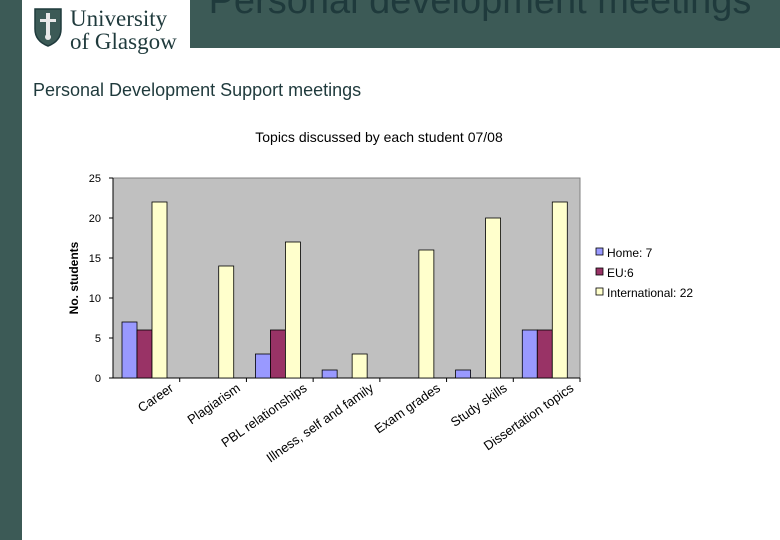 The image size is (780, 540). What do you see at coordinates (95, 219) in the screenshot?
I see `y-tick-label: 20` at bounding box center [95, 219].